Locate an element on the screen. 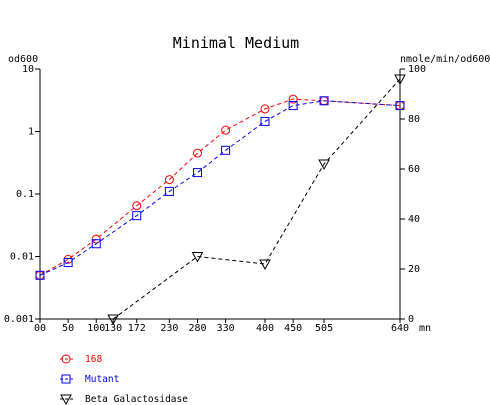  x-tick-label: 330 is located at coordinates (226, 328).